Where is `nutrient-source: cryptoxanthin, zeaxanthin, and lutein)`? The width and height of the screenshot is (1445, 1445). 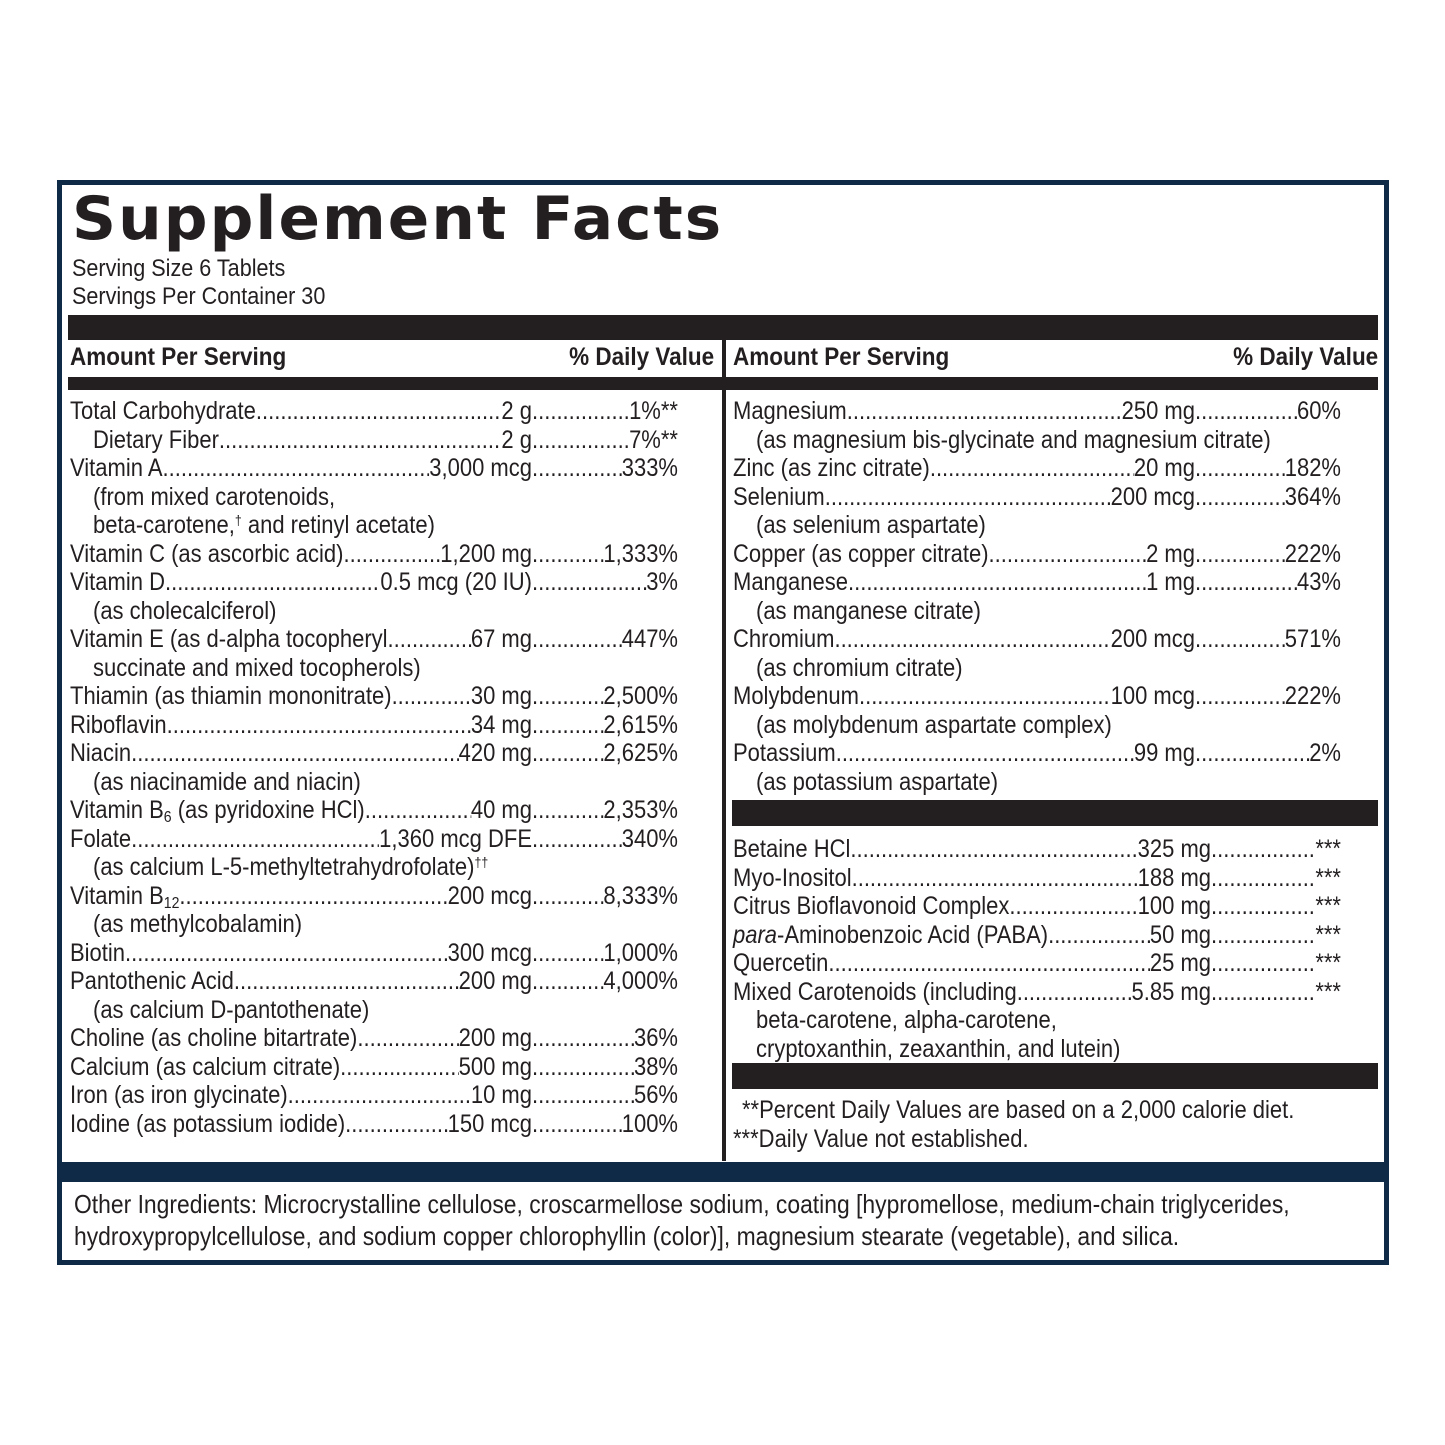 nutrient-source: cryptoxanthin, zeaxanthin, and lutein) is located at coordinates (938, 1049).